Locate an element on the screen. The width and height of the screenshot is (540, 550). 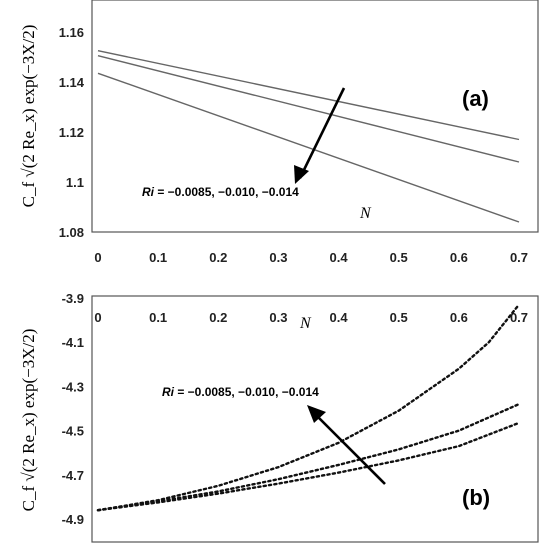
panel-b-y-label: C_f √(2 Re_x) exp(−3X/2) is located at coordinates (28, 420).